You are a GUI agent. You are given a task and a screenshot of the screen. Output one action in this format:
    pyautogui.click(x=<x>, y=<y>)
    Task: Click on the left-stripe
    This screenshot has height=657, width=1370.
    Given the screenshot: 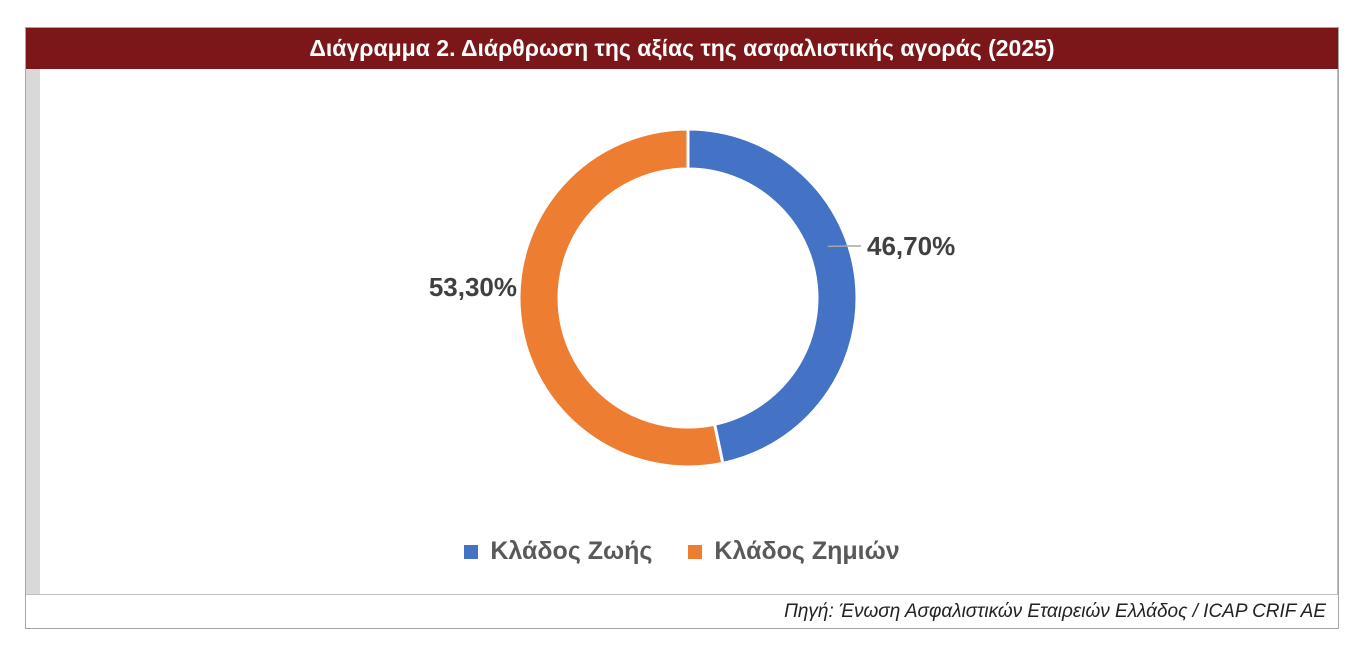 What is the action you would take?
    pyautogui.click(x=33, y=332)
    